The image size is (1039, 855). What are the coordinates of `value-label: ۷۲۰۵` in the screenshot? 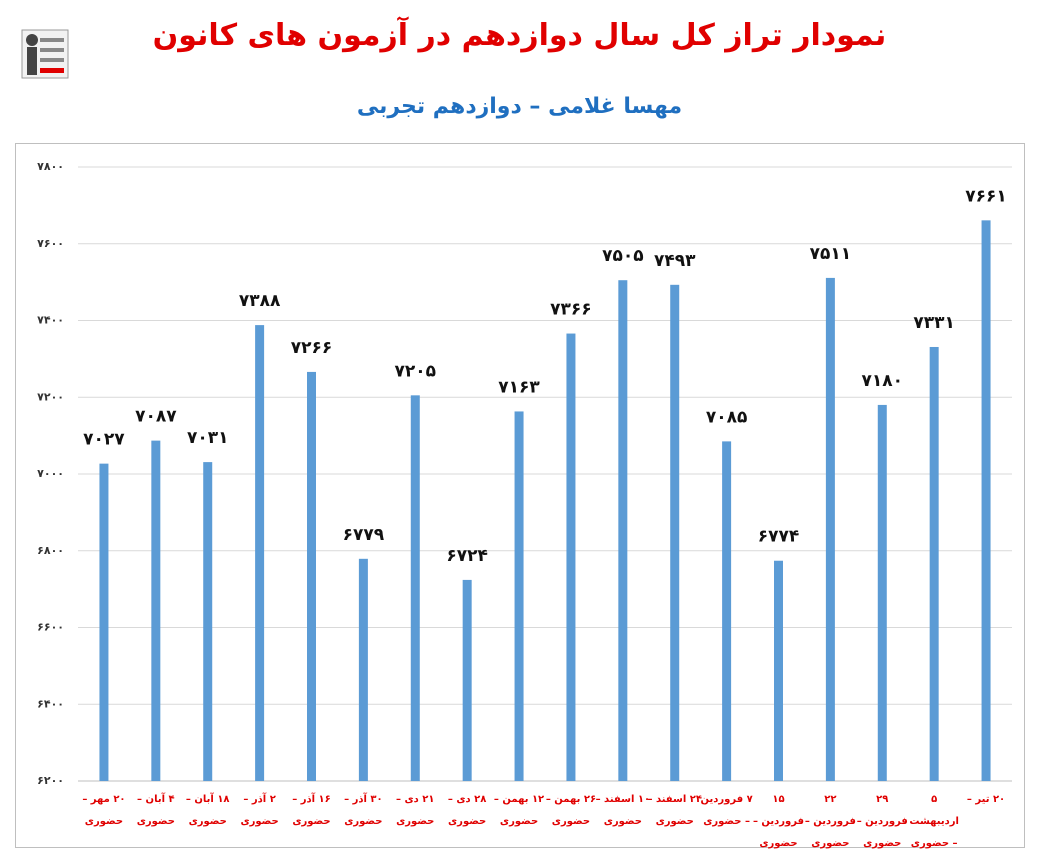 It's located at (416, 371).